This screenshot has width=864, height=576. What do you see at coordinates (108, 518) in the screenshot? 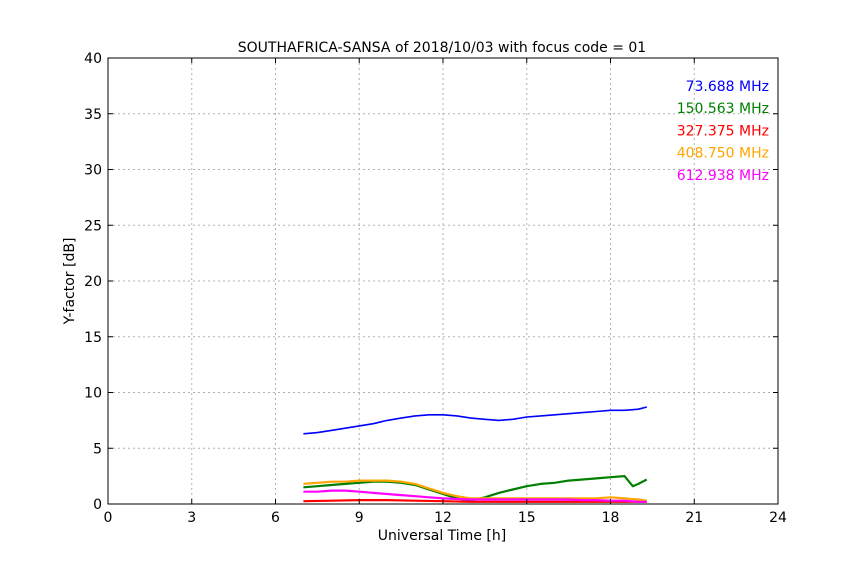
I see `x-tick-label: 0` at bounding box center [108, 518].